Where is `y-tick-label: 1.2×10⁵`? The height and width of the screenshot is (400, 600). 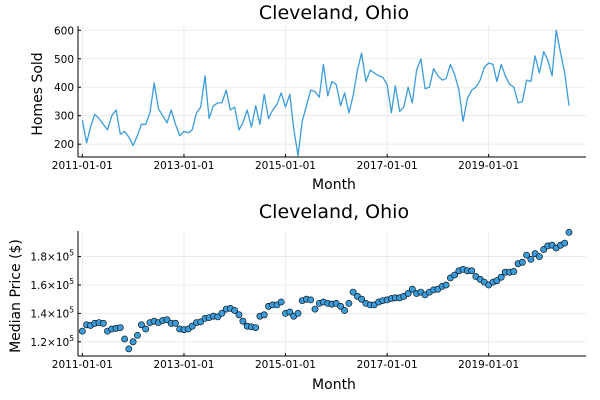
y-tick-label: 1.2×10⁵ is located at coordinates (52, 341).